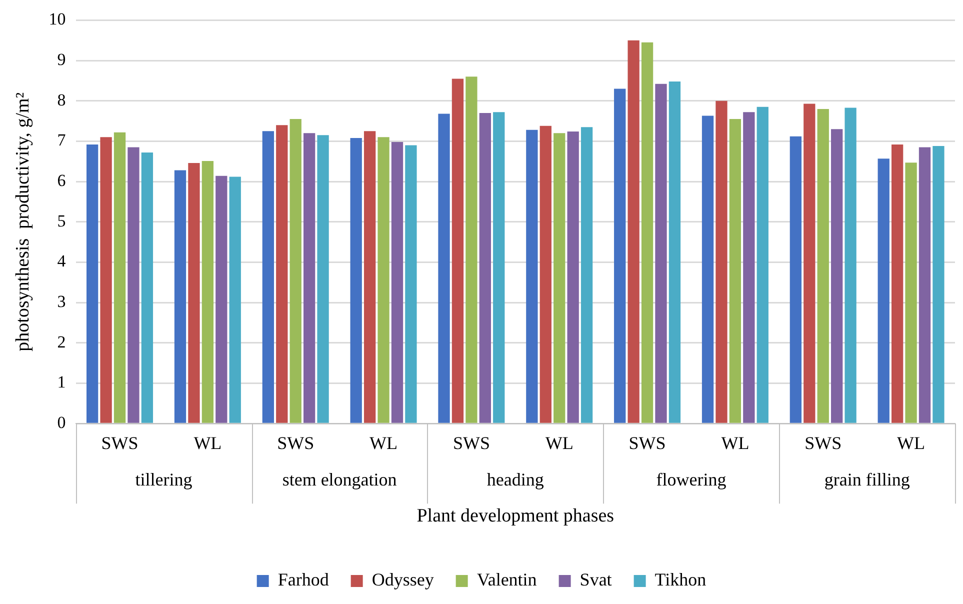  What do you see at coordinates (680, 580) in the screenshot?
I see `legend-label: Tikhon` at bounding box center [680, 580].